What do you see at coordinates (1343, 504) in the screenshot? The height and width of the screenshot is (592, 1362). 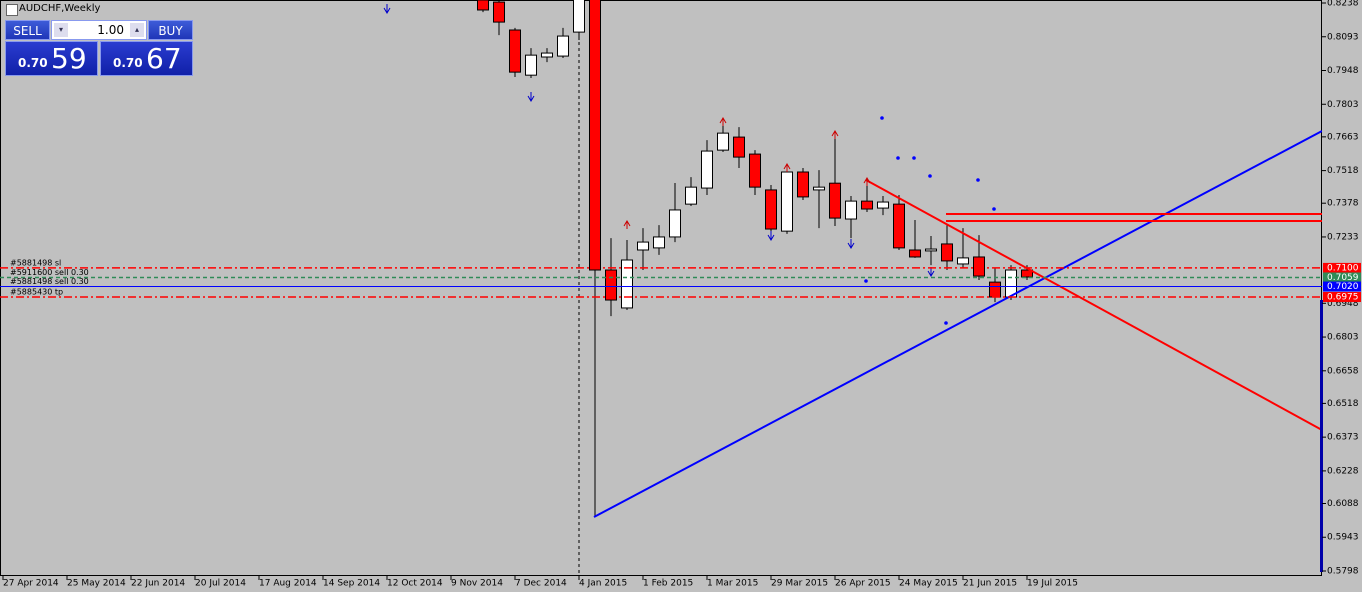 I see `y-tick-label: 0.6088` at bounding box center [1343, 504].